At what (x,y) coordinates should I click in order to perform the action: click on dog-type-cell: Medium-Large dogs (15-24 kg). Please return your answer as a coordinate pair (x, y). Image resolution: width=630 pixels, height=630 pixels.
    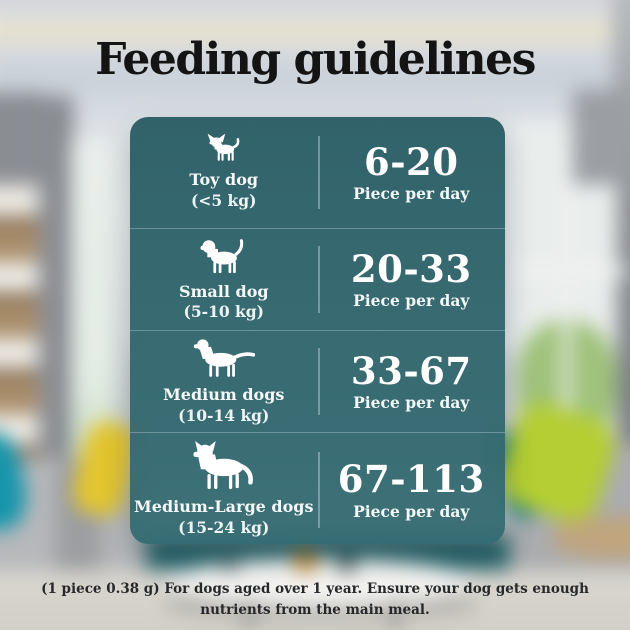
    Looking at the image, I should click on (224, 488).